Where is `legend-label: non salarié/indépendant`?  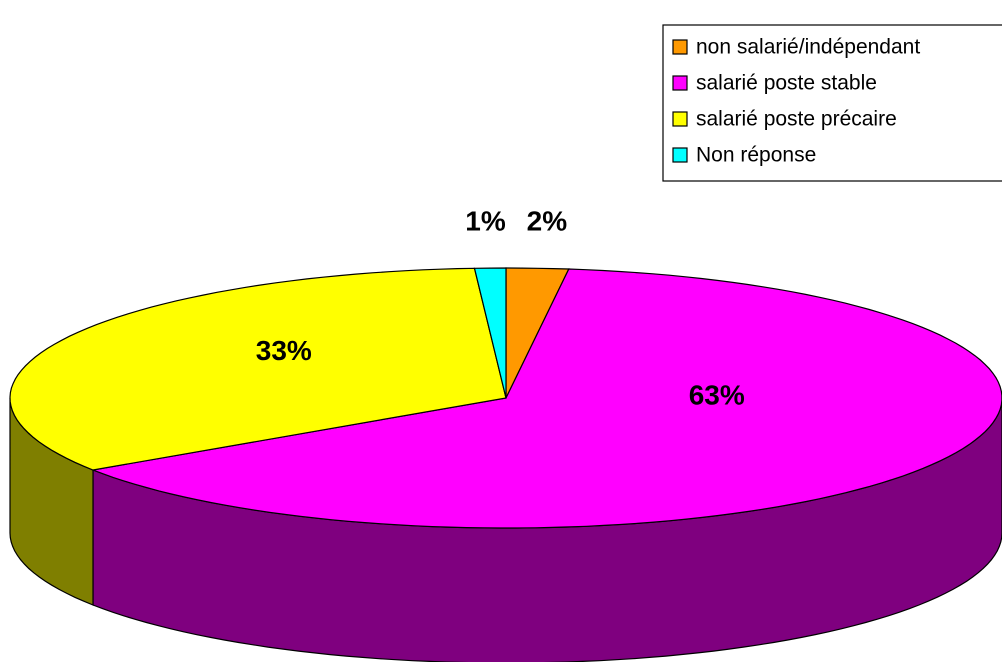
legend-label: non salarié/indépendant is located at coordinates (808, 47).